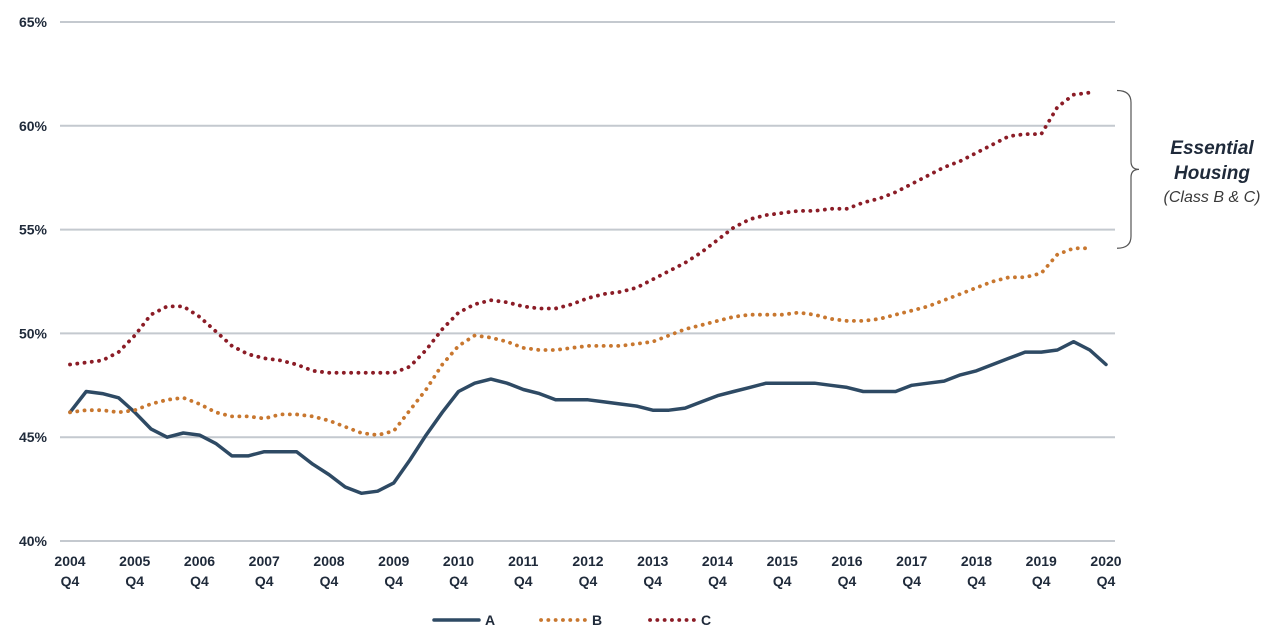  I want to click on y-tick-label: 50%, so click(33, 333).